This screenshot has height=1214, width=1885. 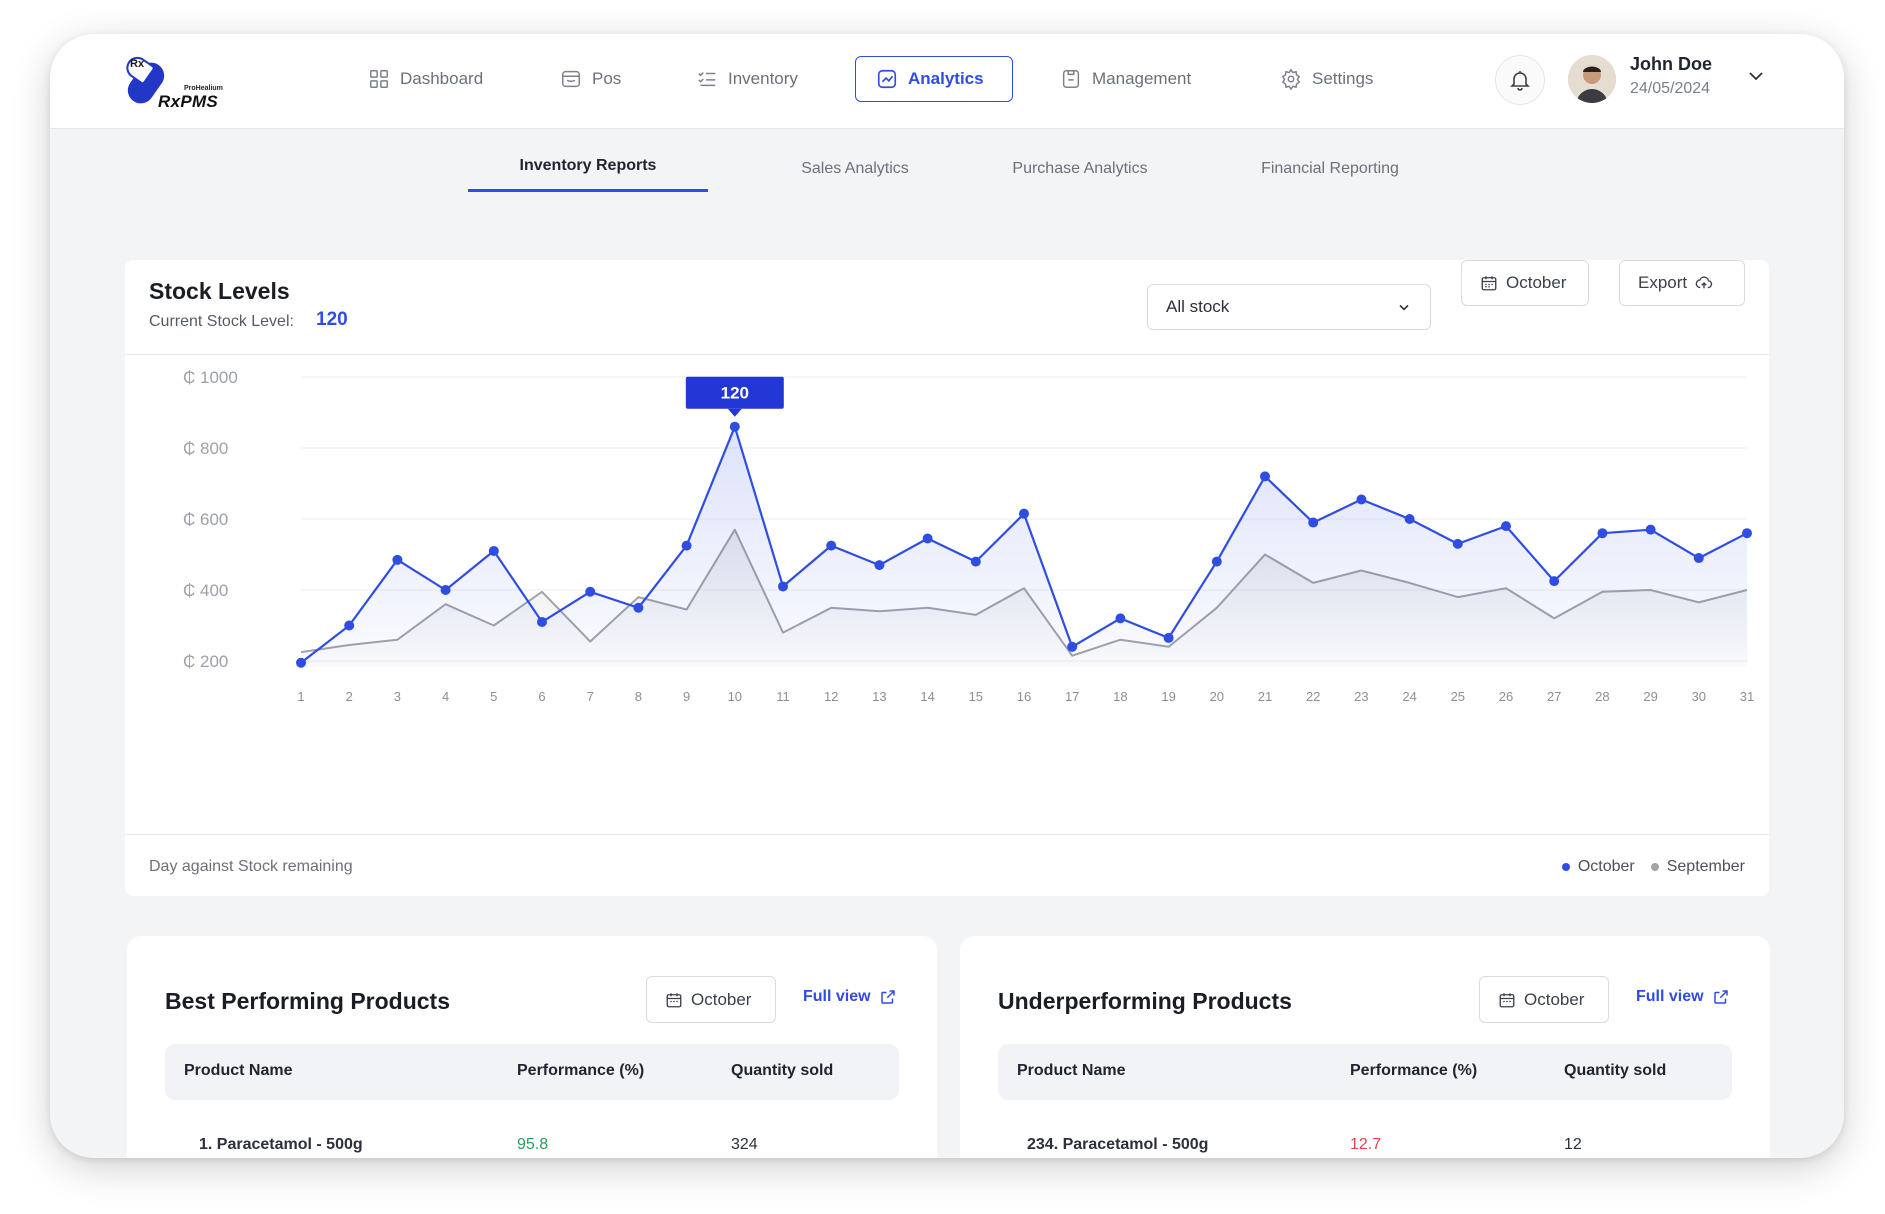 What do you see at coordinates (1330, 168) in the screenshot?
I see `tab-financial-reporting: Financial Reporting` at bounding box center [1330, 168].